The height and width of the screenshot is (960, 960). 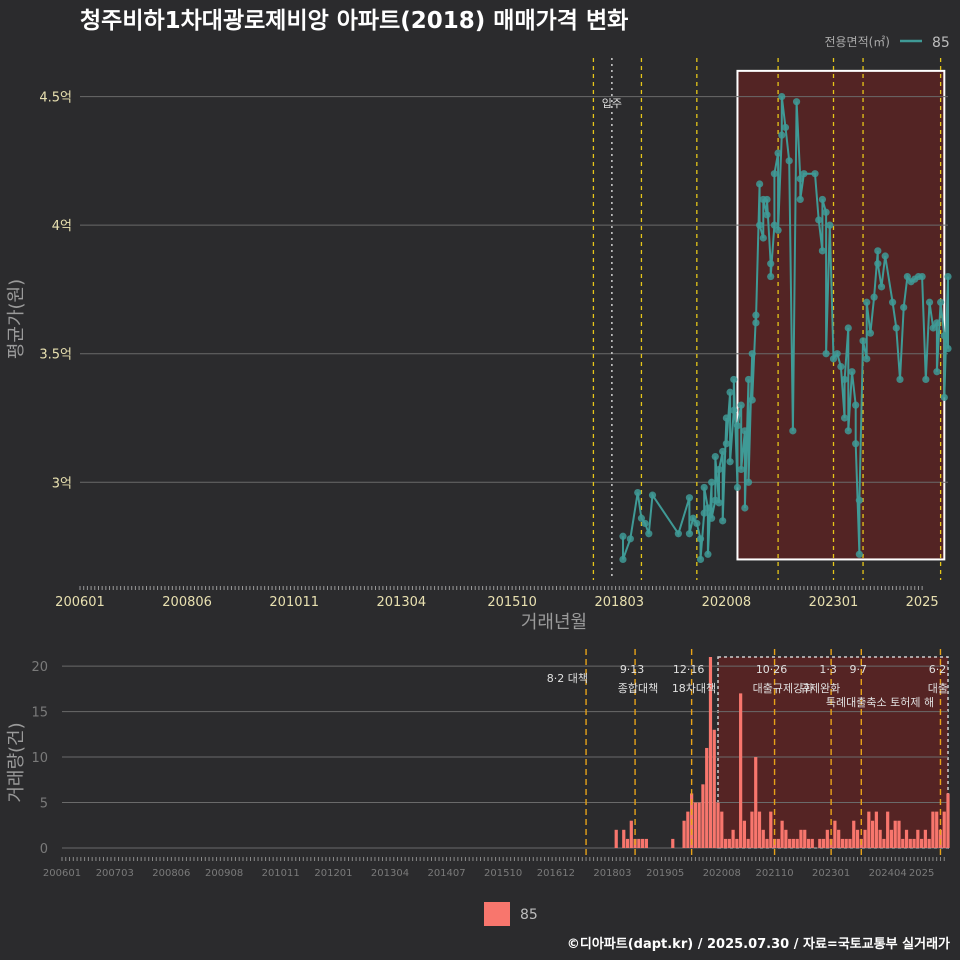 What do you see at coordinates (612, 103) in the screenshot?
I see `move-in-label: 입주` at bounding box center [612, 103].